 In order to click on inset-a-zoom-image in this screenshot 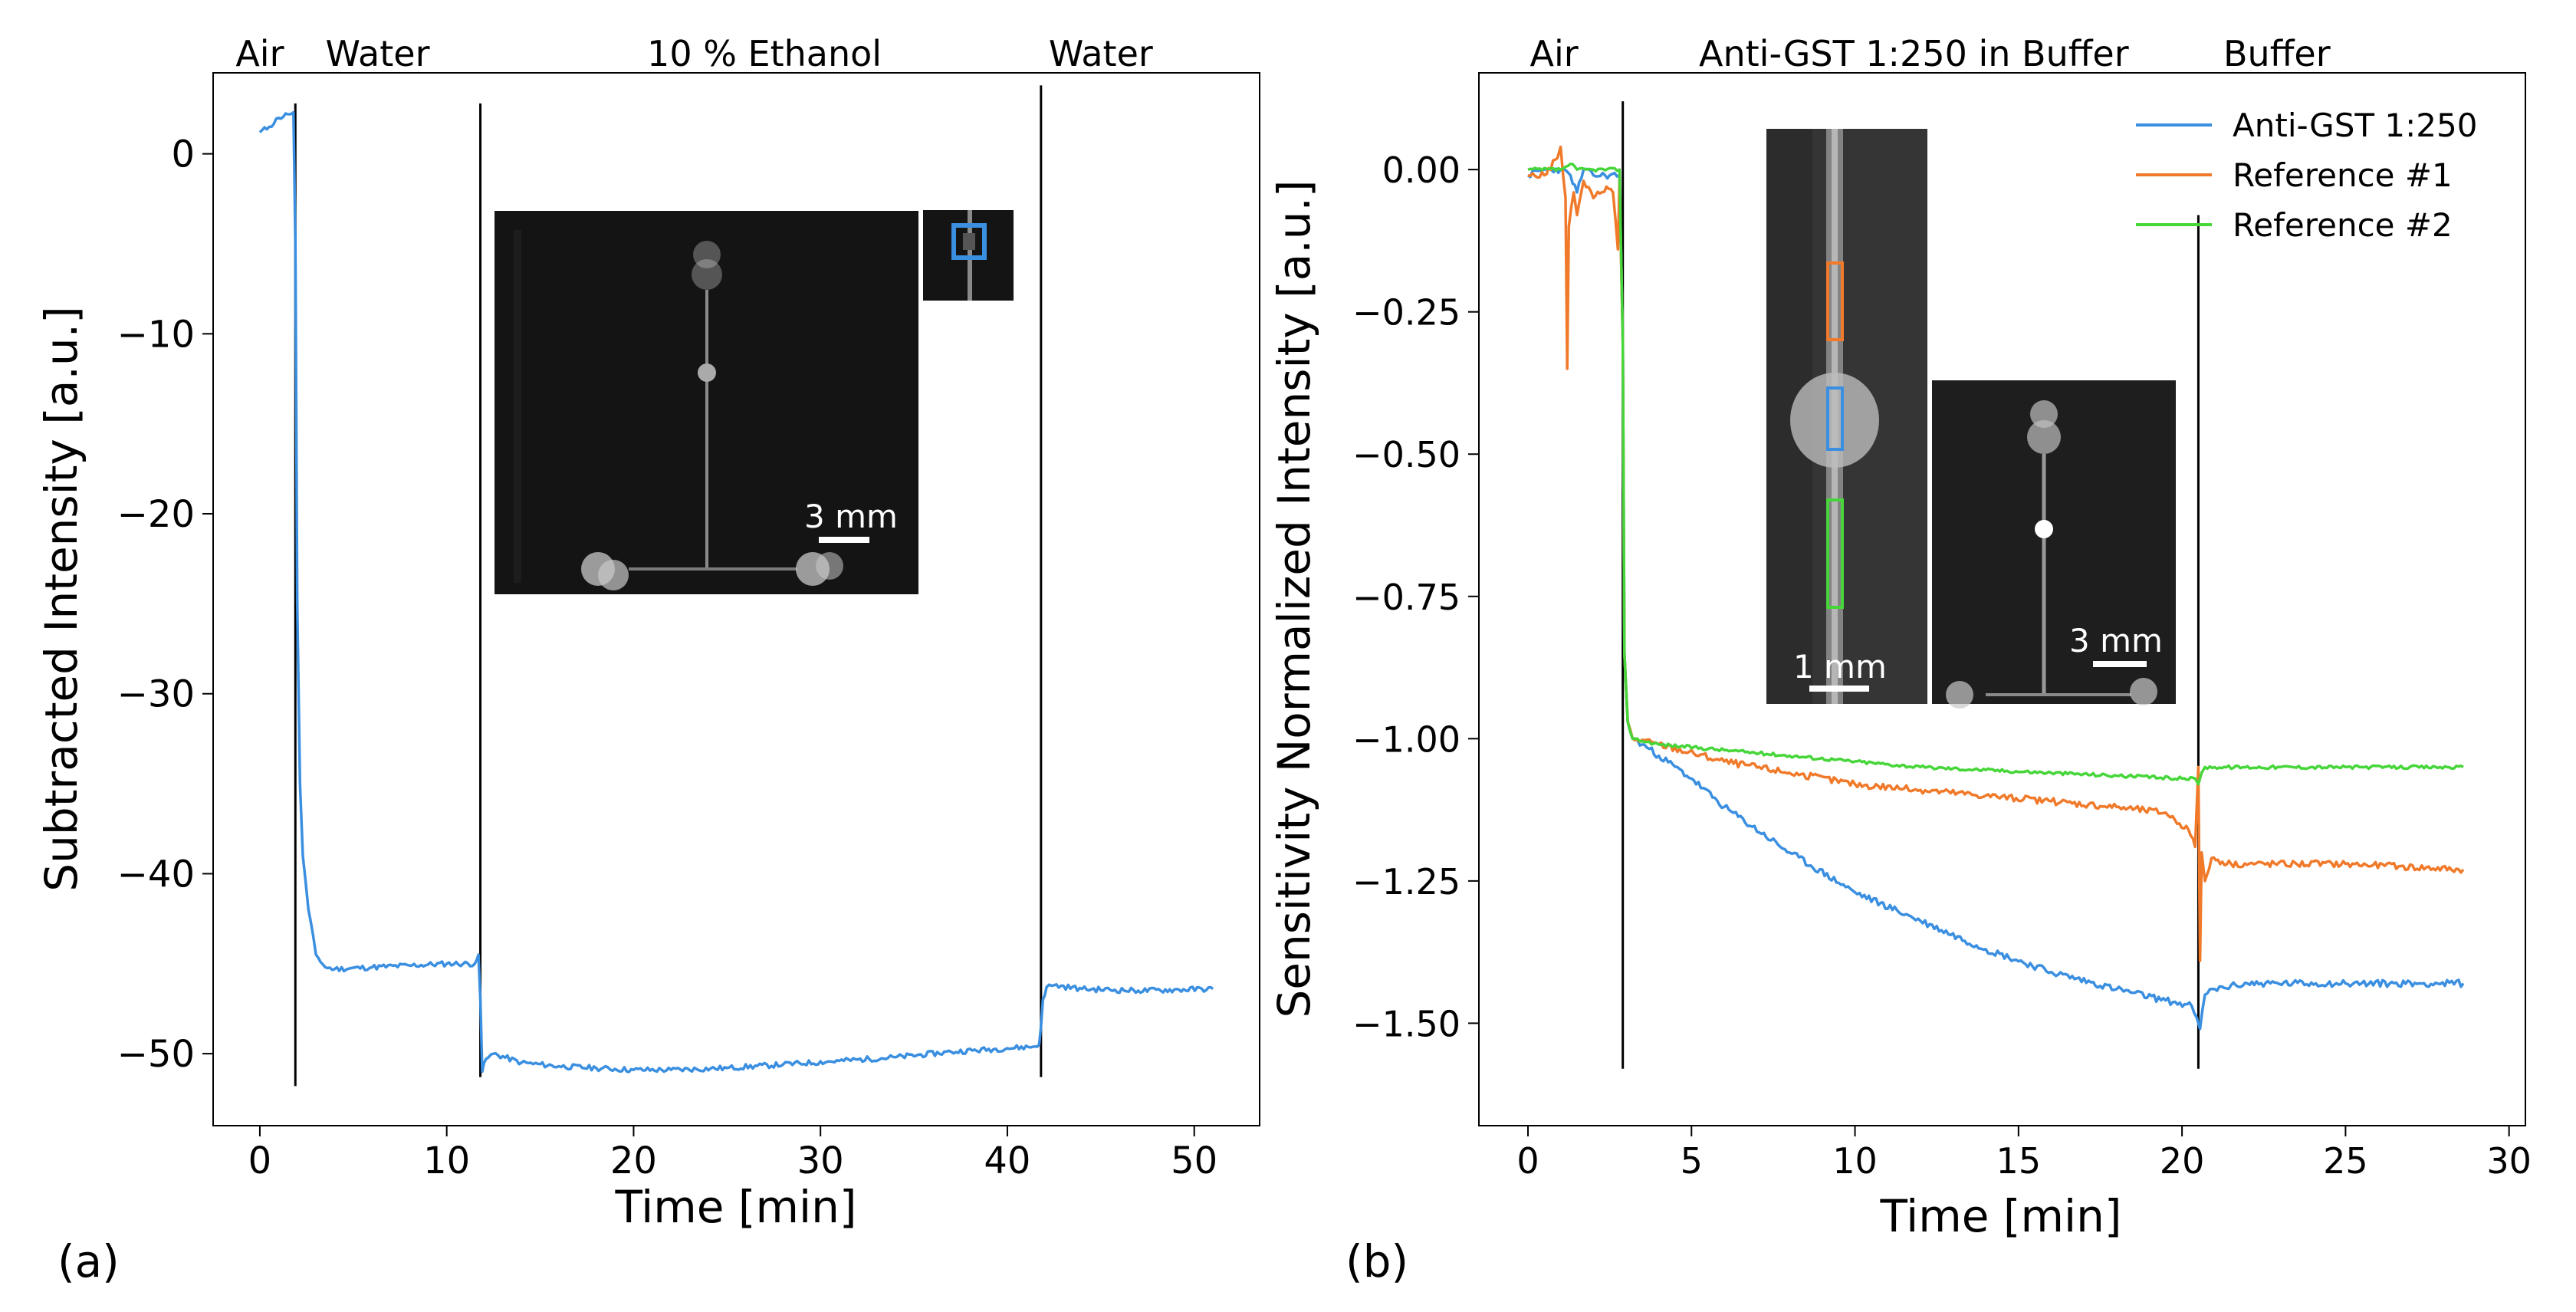, I will do `click(969, 255)`.